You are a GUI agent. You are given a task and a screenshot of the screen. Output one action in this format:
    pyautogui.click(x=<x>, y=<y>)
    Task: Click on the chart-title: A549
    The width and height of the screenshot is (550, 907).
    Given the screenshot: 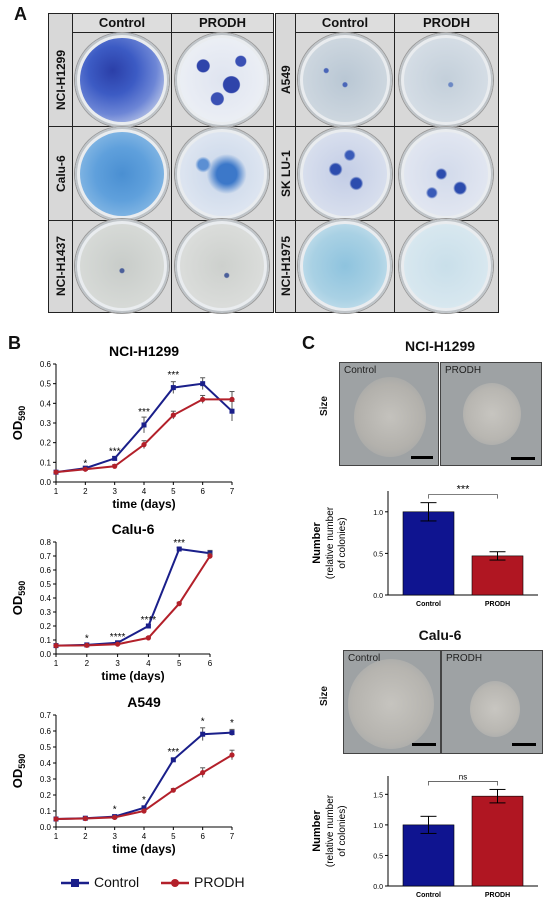 What is the action you would take?
    pyautogui.click(x=144, y=702)
    